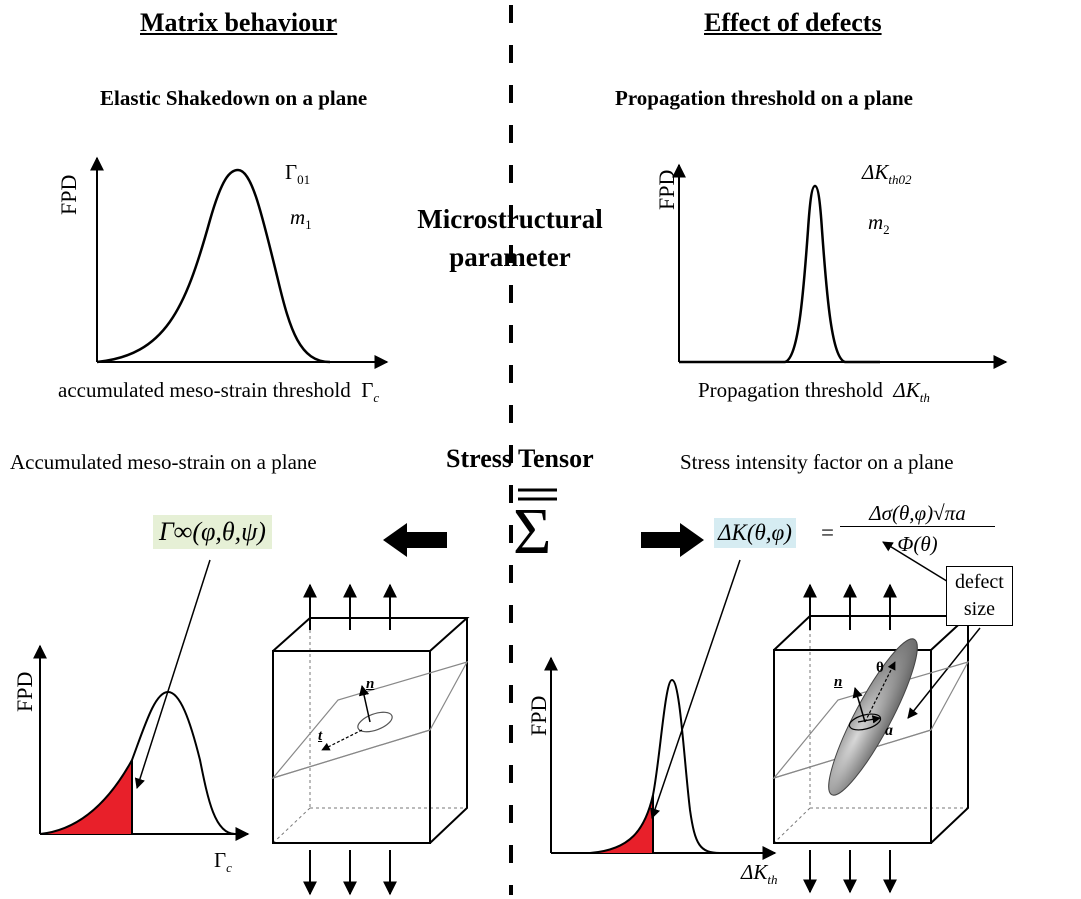 The width and height of the screenshot is (1081, 899). Describe the element at coordinates (223, 862) in the screenshot. I see `bottom-left-xlabel: Γc` at that location.